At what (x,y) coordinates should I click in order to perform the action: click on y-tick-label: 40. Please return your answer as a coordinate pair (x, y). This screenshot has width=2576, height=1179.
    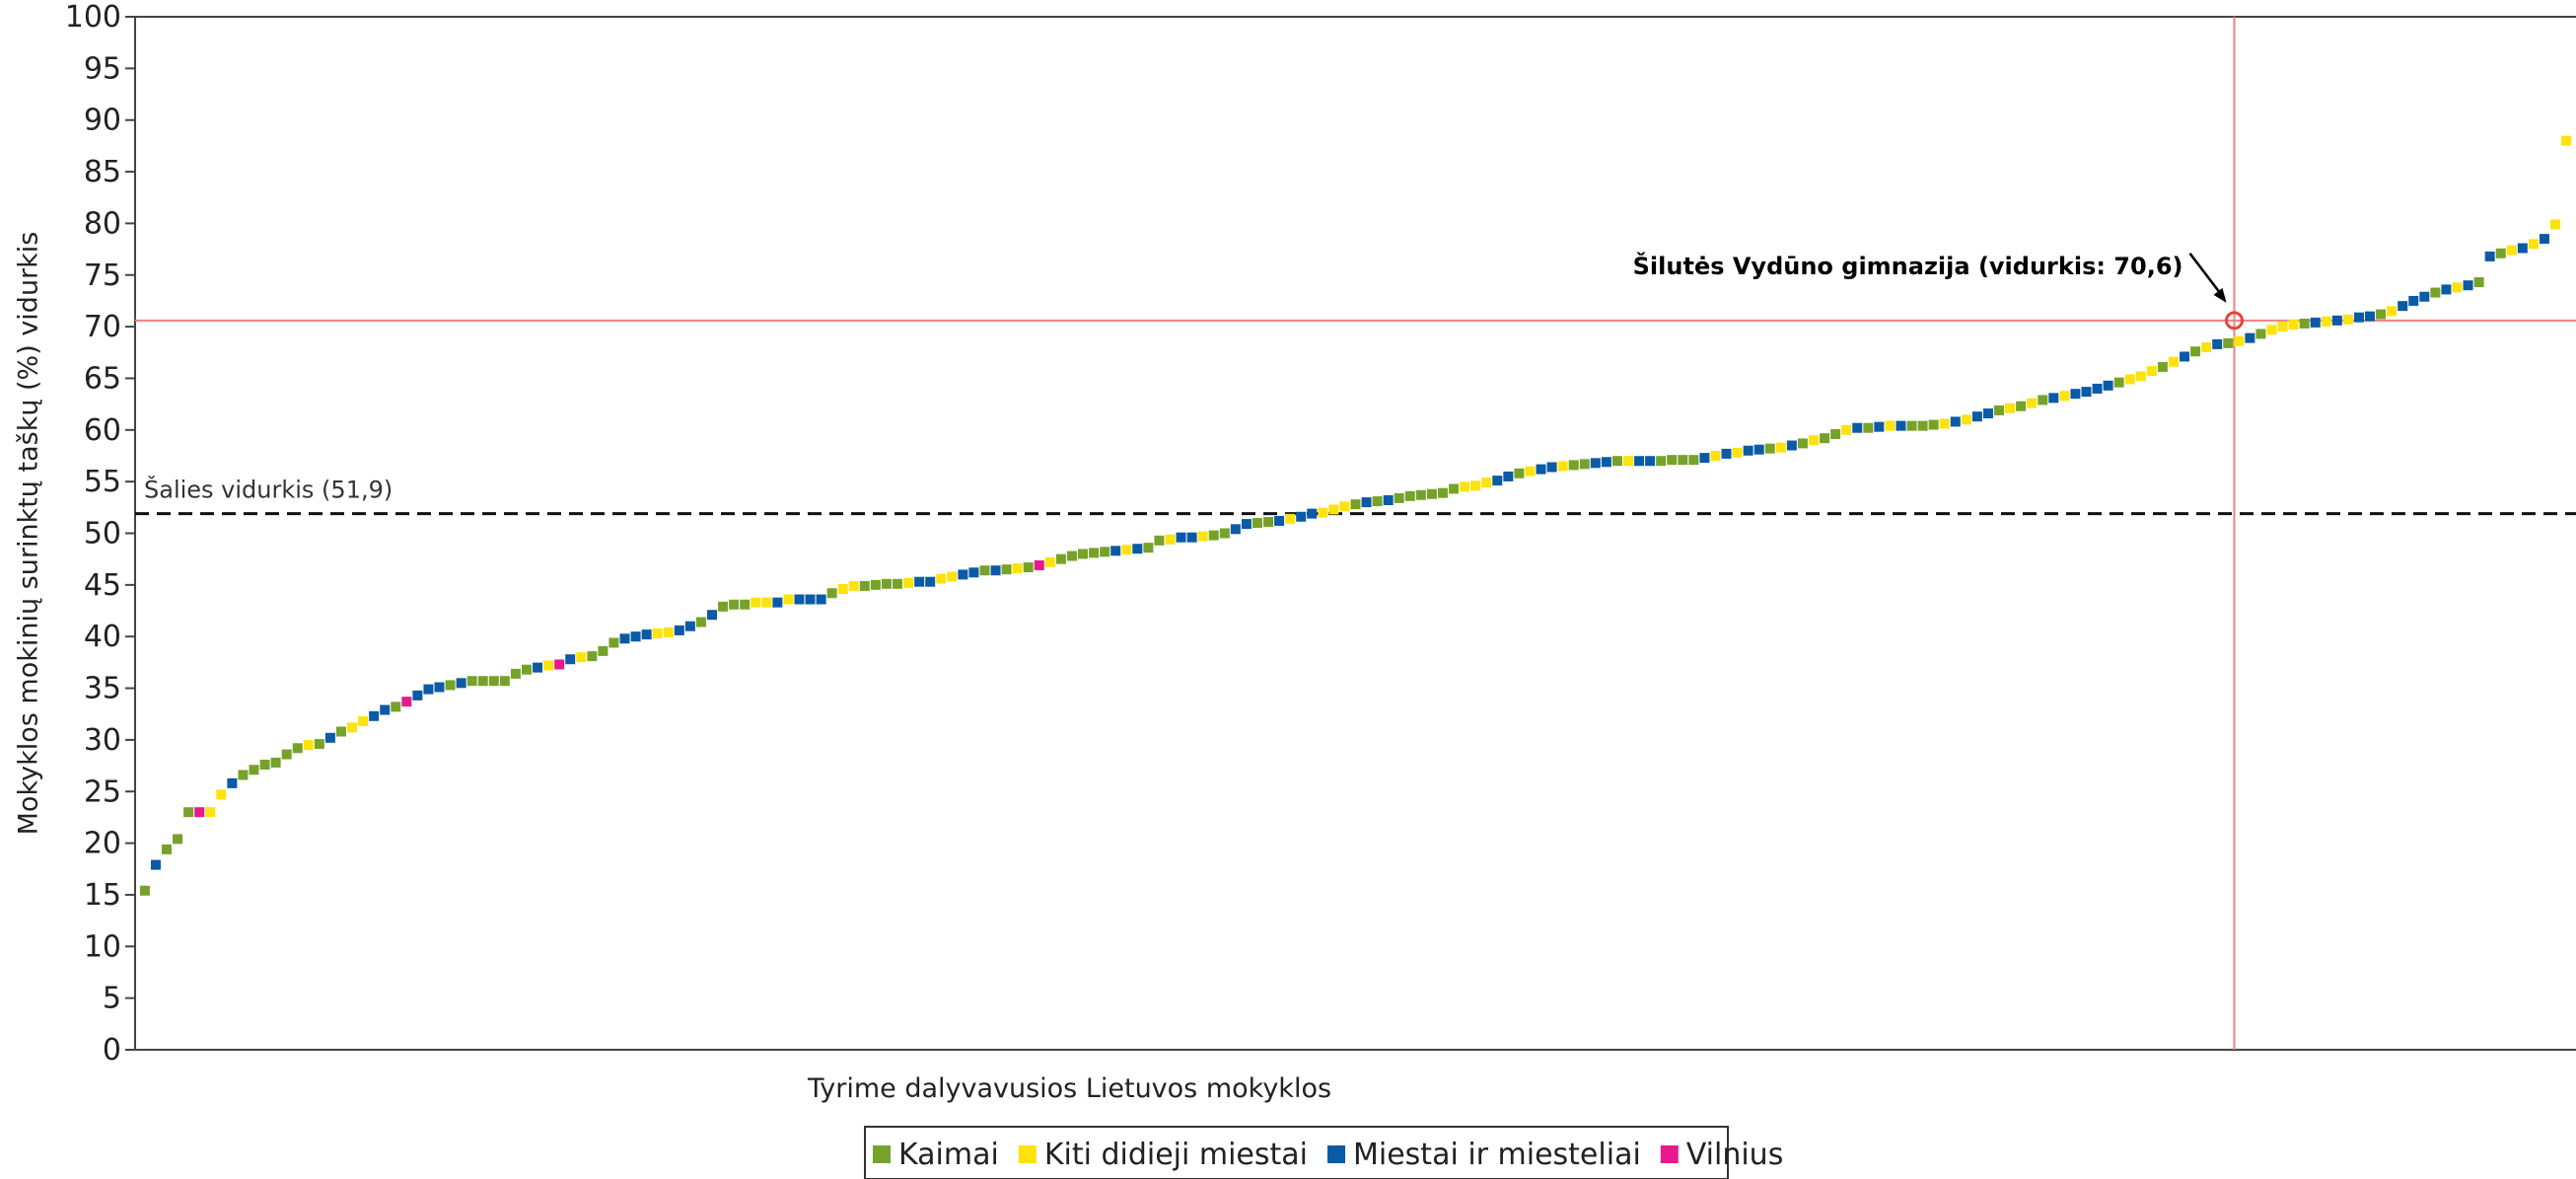
    Looking at the image, I should click on (103, 637).